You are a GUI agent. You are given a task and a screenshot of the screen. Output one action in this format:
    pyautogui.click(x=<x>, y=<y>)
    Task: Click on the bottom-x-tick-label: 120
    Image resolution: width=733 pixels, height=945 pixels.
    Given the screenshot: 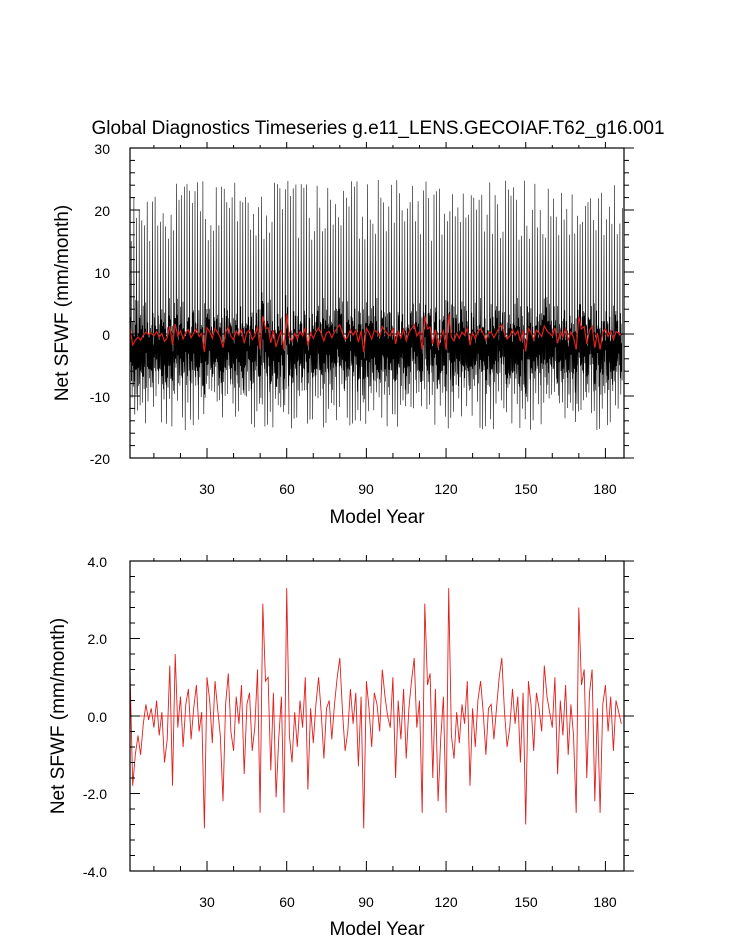 What is the action you would take?
    pyautogui.click(x=446, y=902)
    